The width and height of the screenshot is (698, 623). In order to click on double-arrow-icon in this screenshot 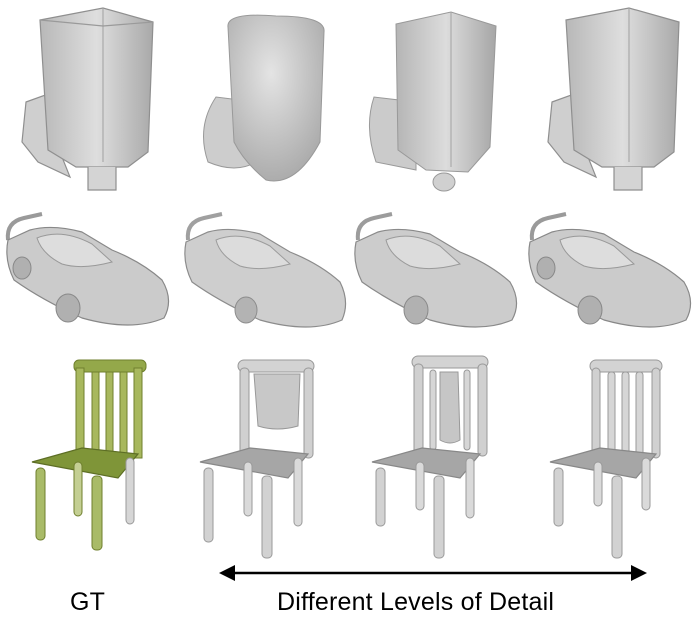, I will do `click(433, 573)`.